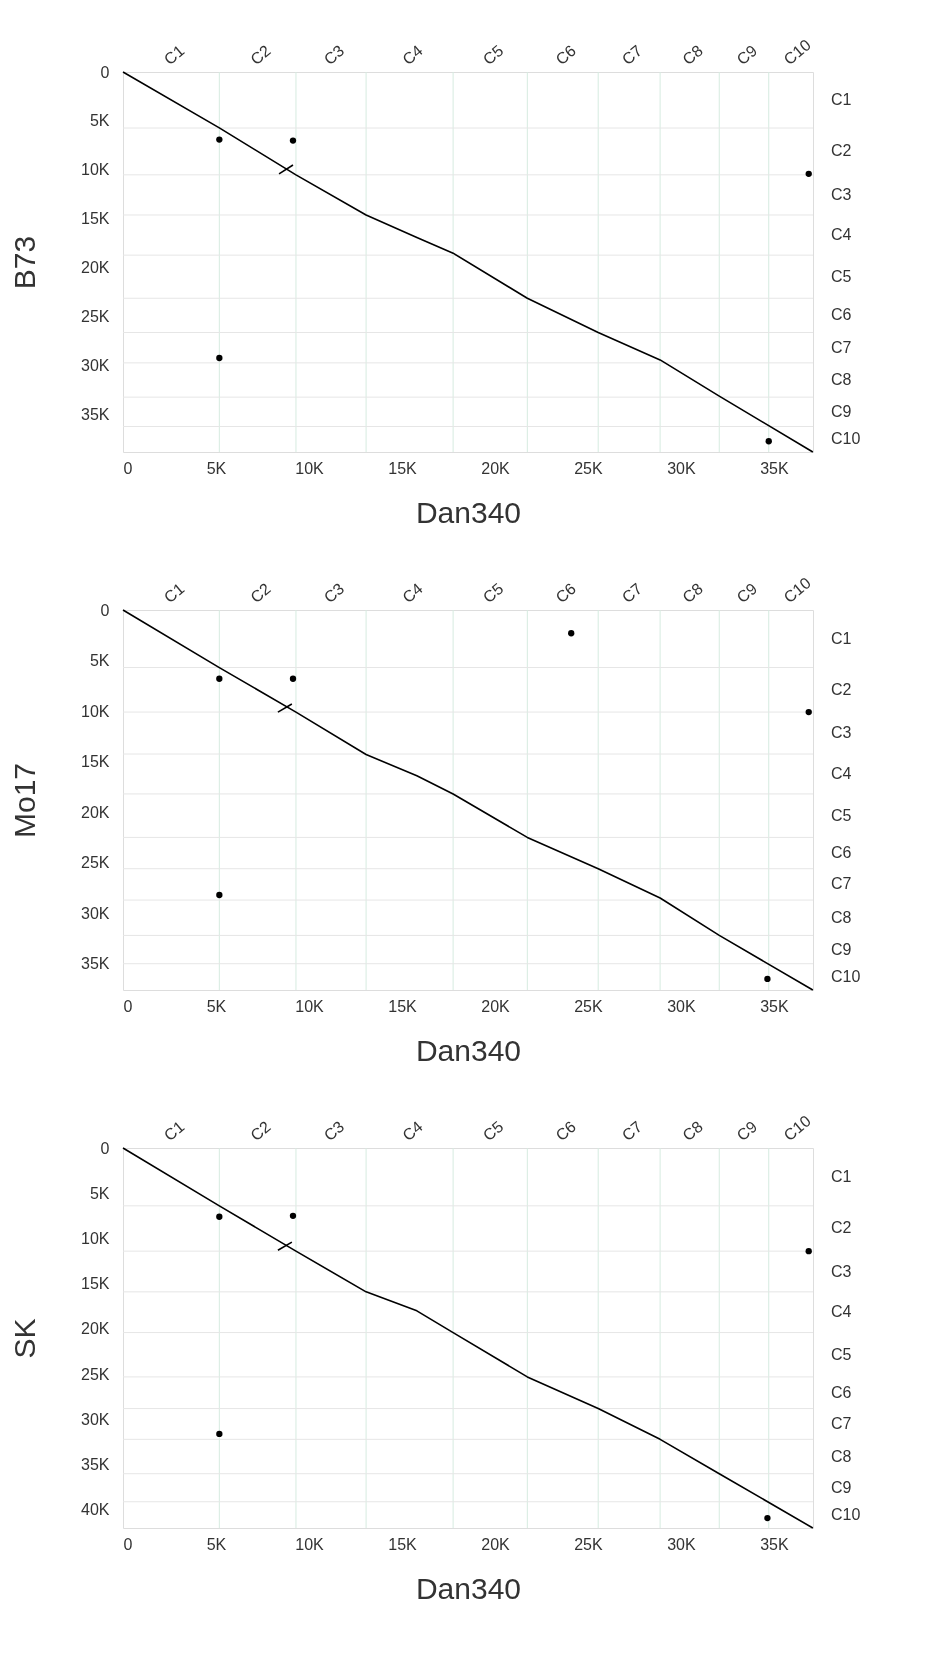  What do you see at coordinates (95, 711) in the screenshot?
I see `y-tick-label: 10K` at bounding box center [95, 711].